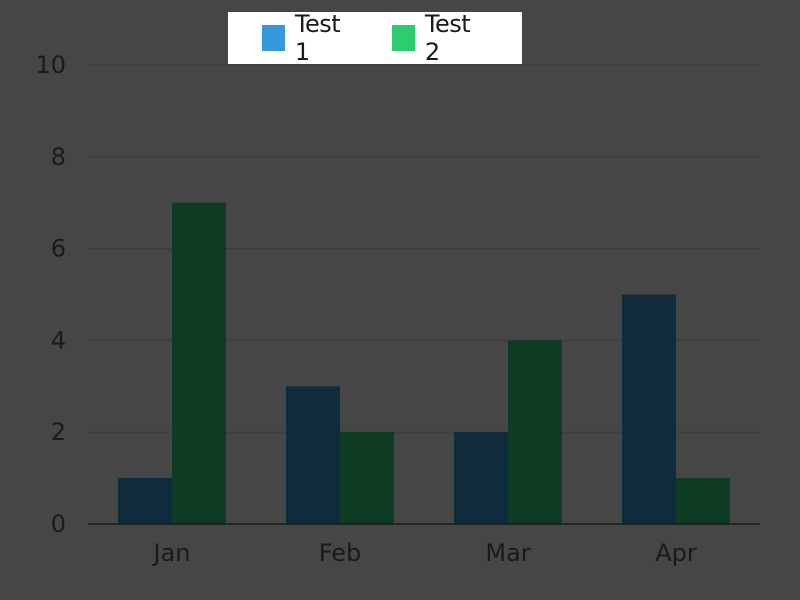  Describe the element at coordinates (58, 249) in the screenshot. I see `y-tick-label: 6` at that location.